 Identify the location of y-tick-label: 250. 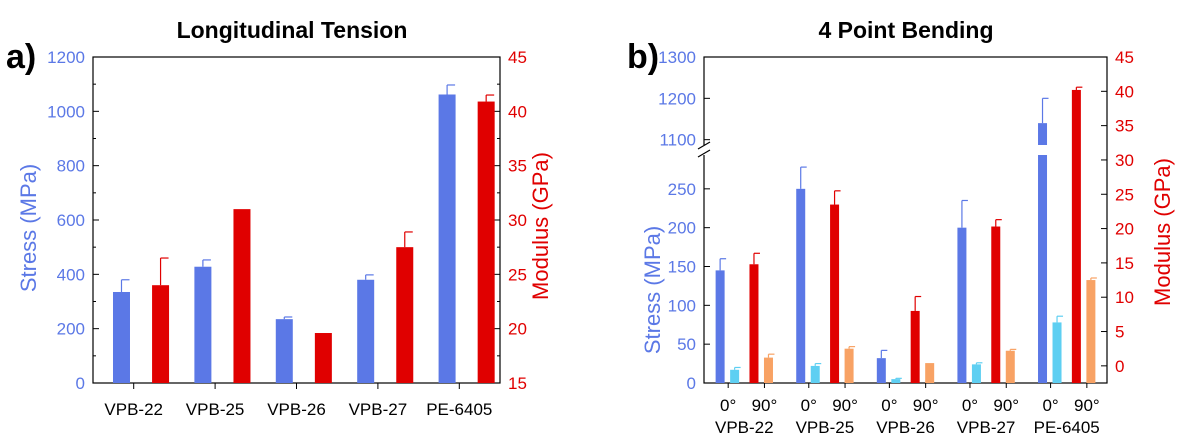
(682, 189).